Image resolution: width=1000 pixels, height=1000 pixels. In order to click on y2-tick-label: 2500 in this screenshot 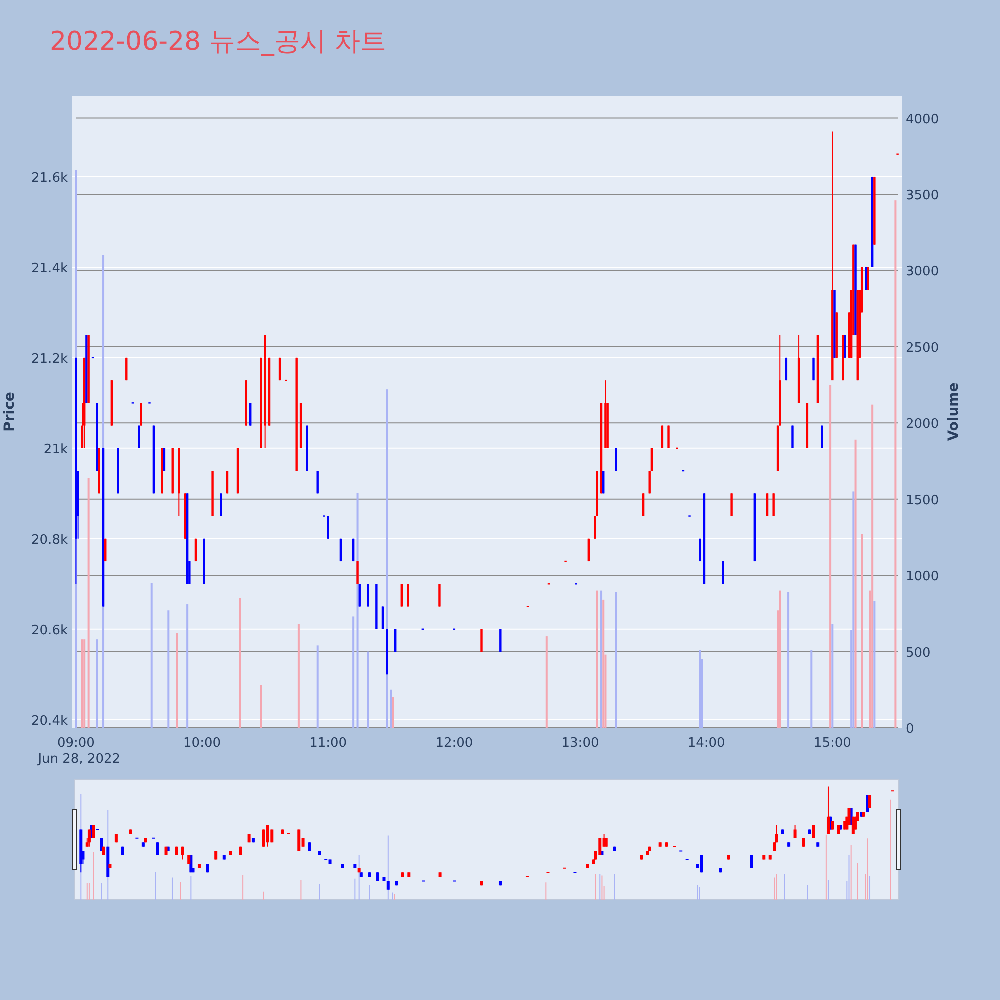, I will do `click(923, 348)`.